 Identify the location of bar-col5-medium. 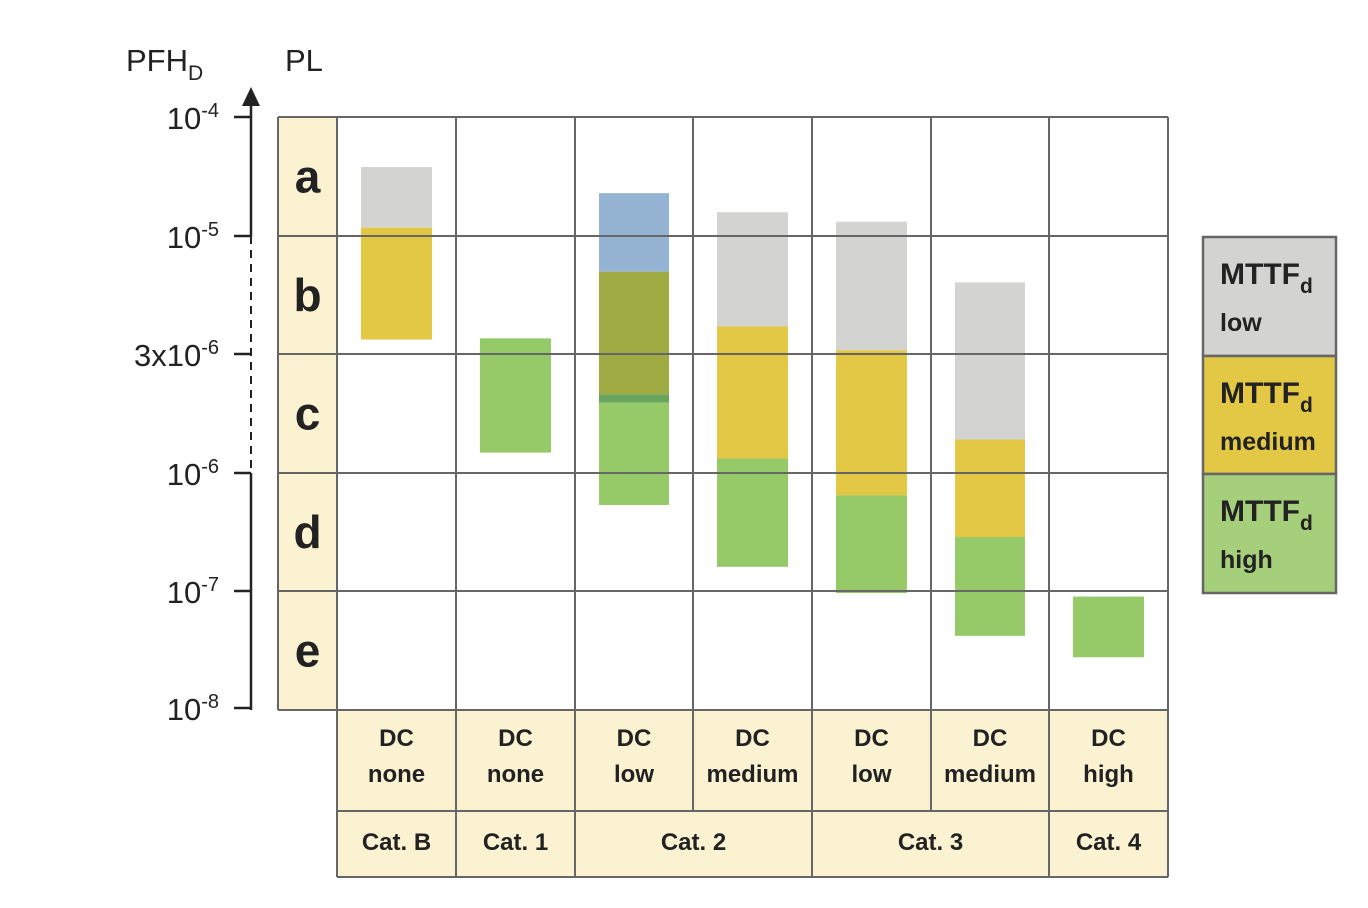
(990, 488).